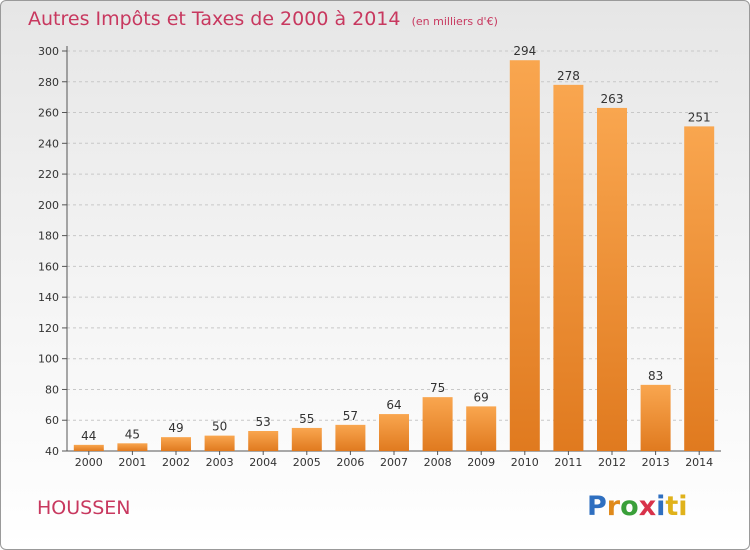 This screenshot has width=750, height=550. Describe the element at coordinates (437, 388) in the screenshot. I see `bar-value-label: 75` at that location.